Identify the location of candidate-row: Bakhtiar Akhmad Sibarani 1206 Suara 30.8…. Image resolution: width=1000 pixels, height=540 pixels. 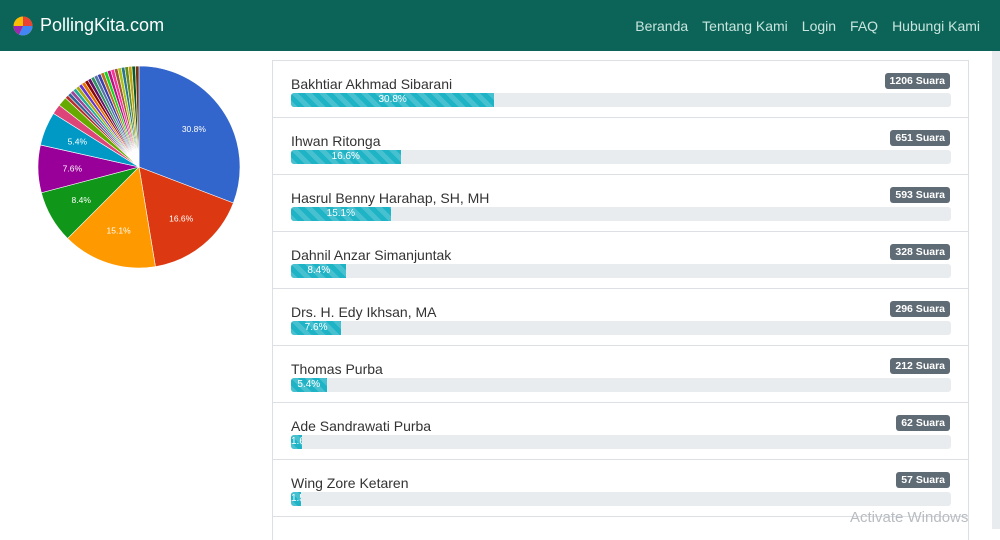
(620, 89).